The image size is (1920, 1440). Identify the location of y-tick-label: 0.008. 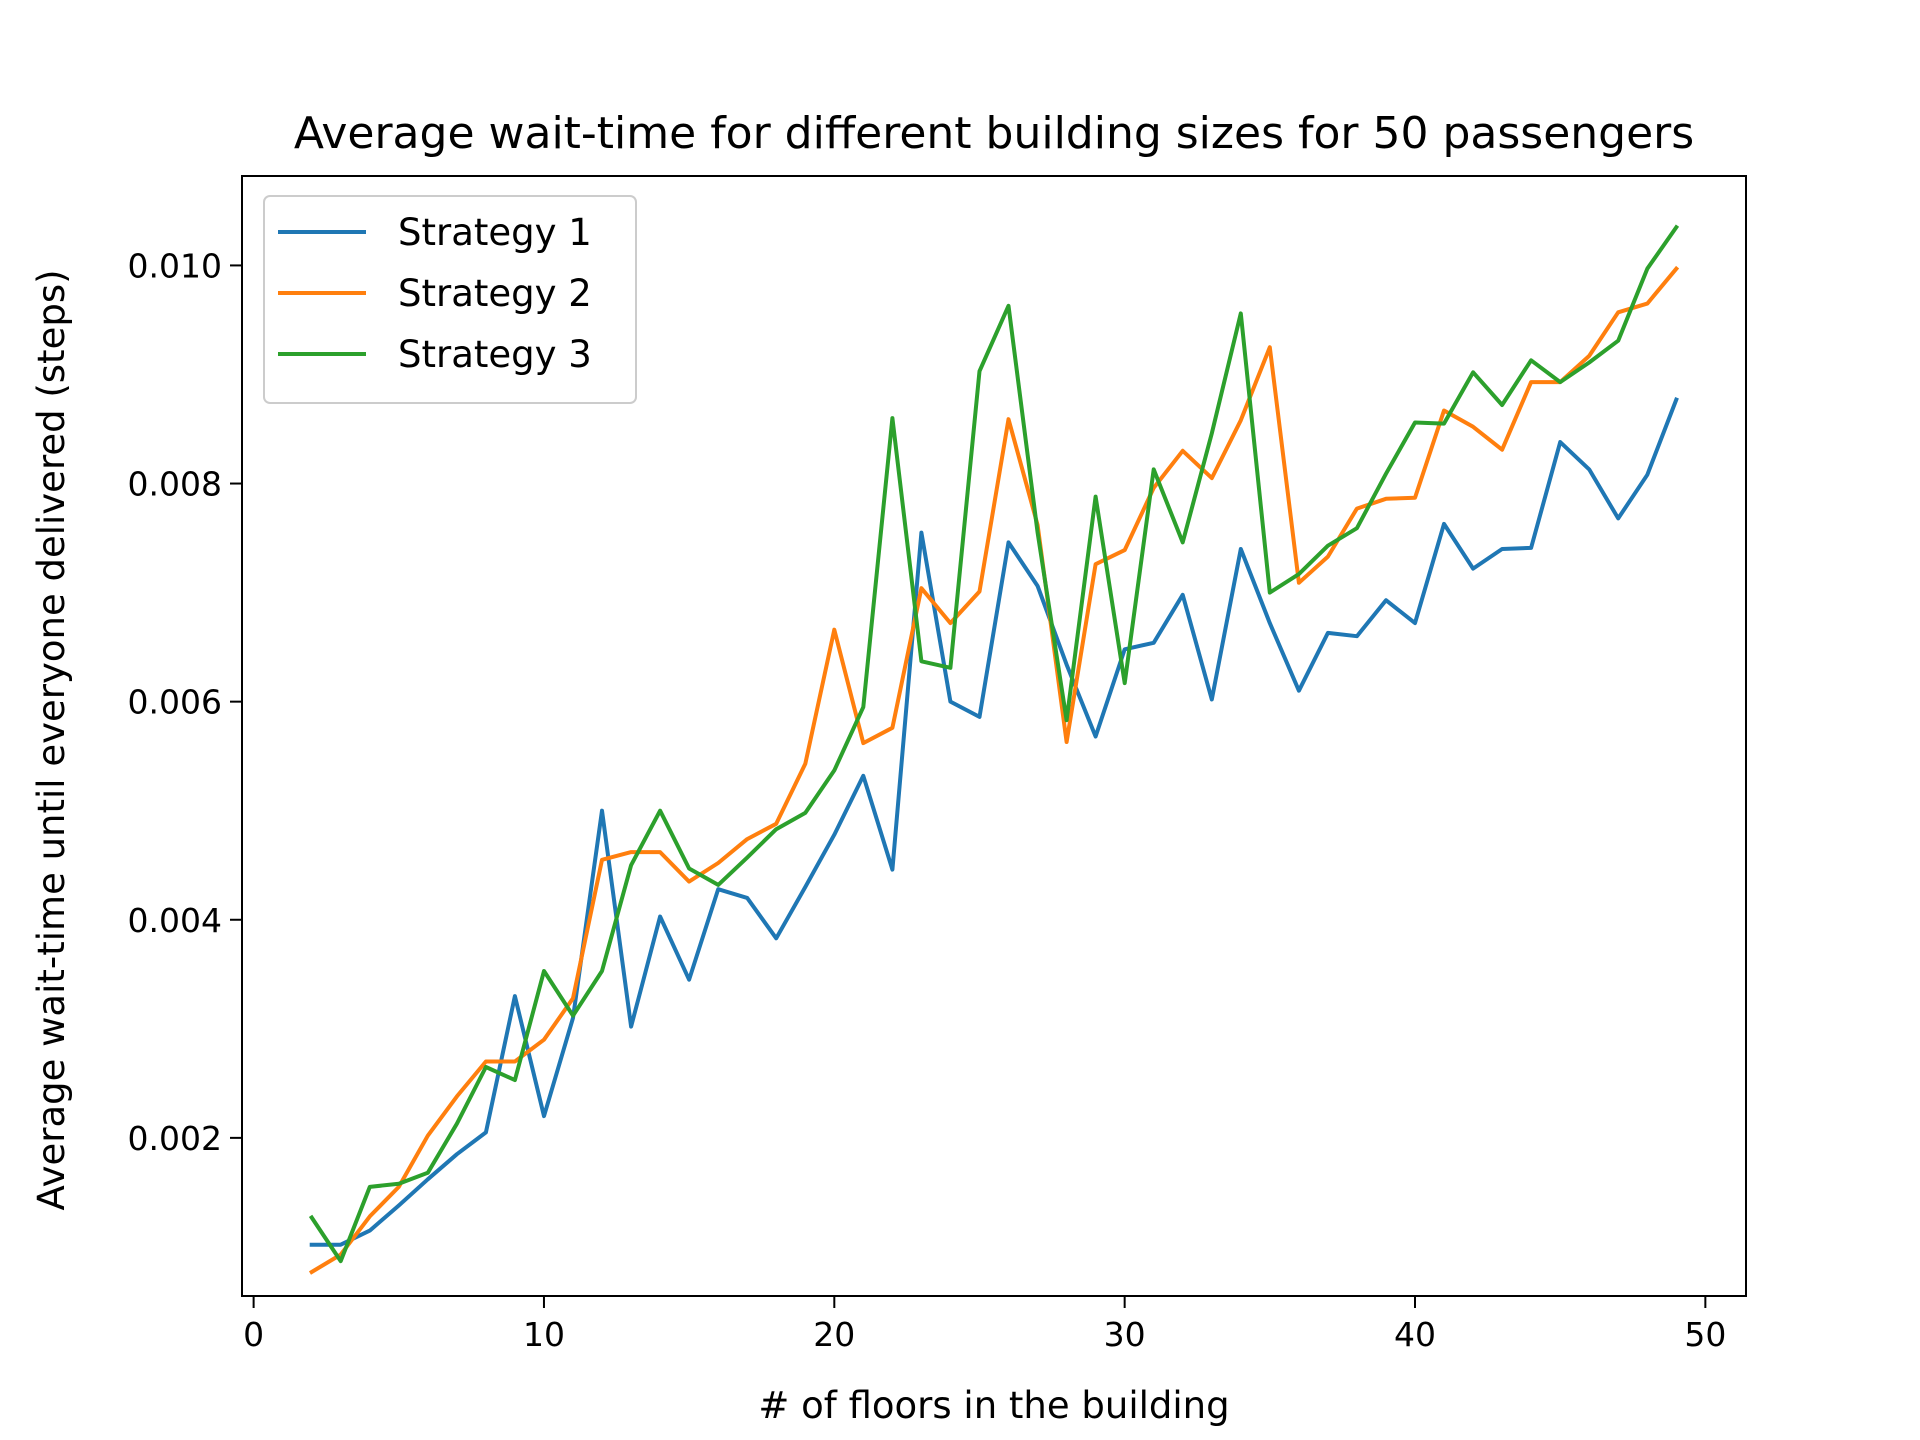
(175, 484).